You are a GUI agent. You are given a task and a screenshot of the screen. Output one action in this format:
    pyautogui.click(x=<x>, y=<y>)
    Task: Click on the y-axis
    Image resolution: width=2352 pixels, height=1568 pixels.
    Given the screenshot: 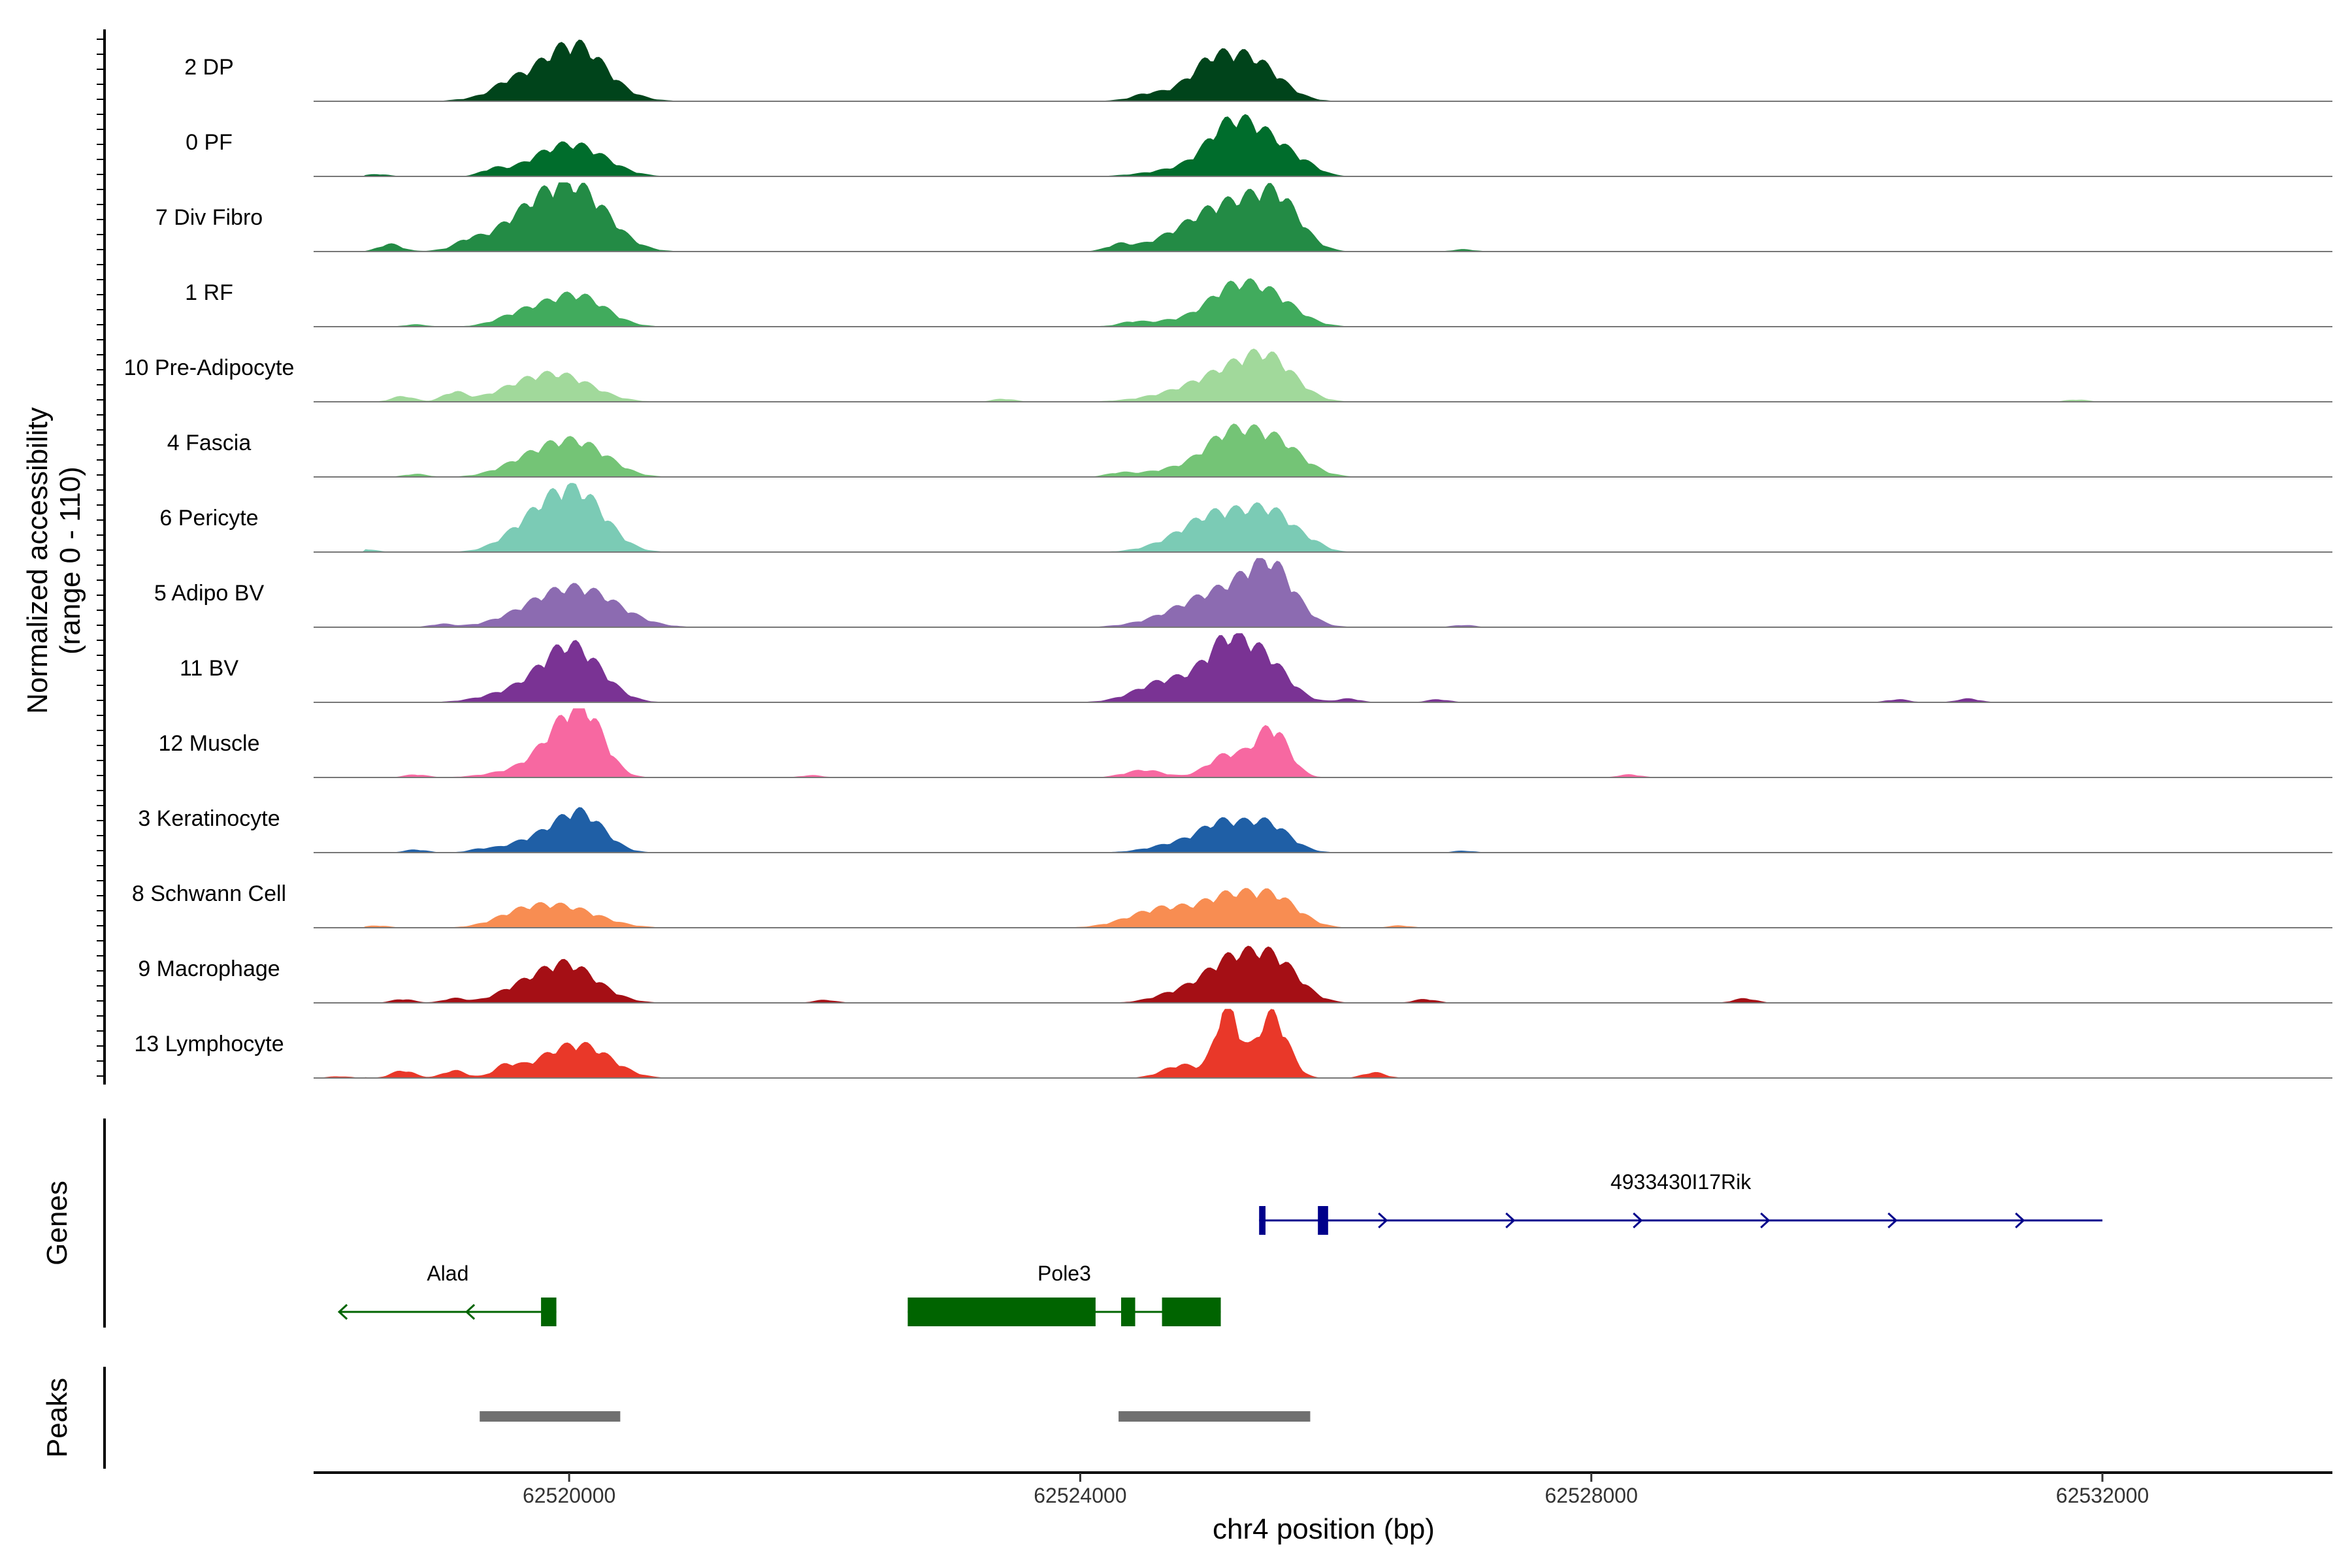 What is the action you would take?
    pyautogui.click(x=101, y=557)
    